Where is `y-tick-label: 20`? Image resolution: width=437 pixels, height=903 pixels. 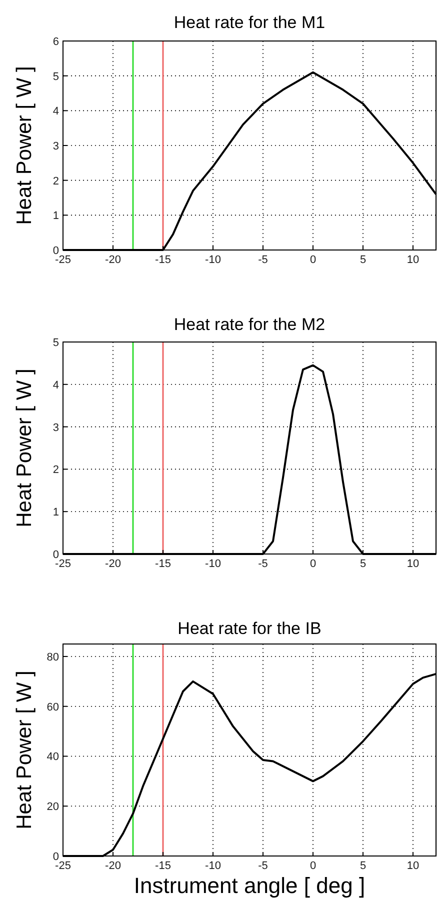
y-tick-label: 20 is located at coordinates (52, 807).